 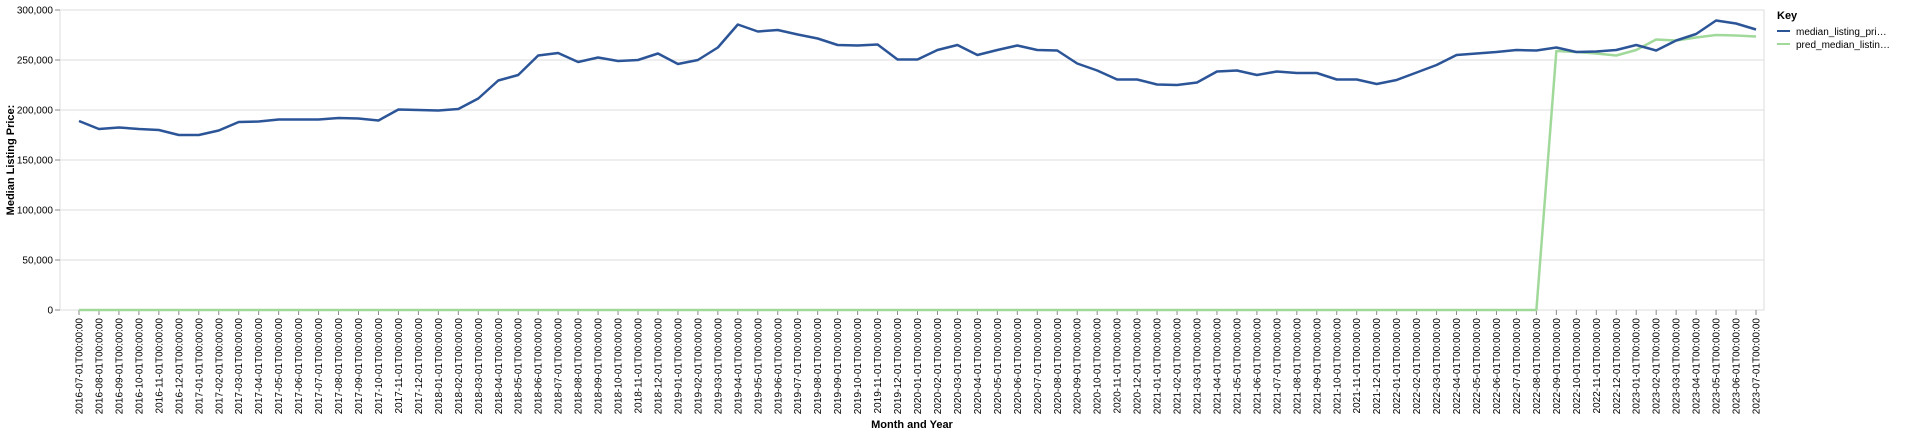 I want to click on x-tick-label: 2023-07-01T00:00:00, so click(x=1757, y=366).